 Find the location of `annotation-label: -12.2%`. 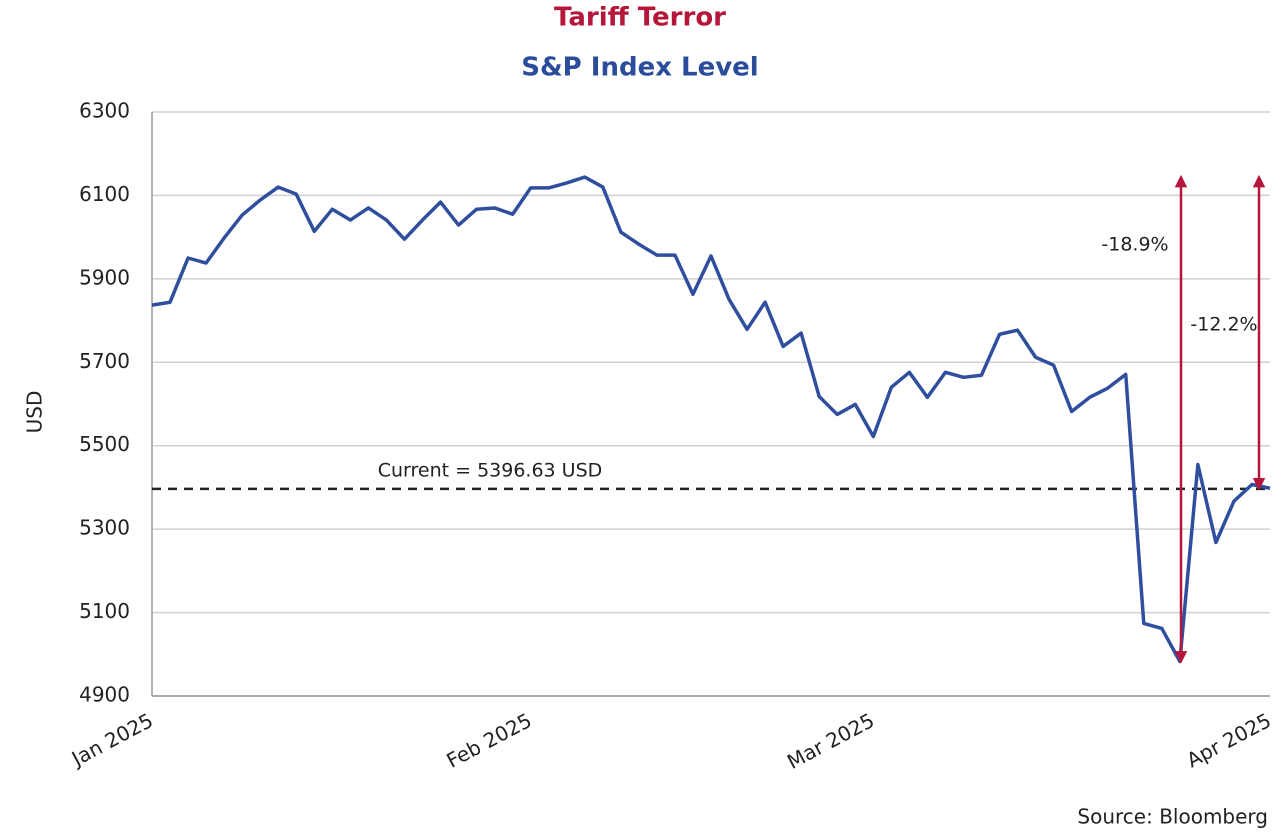

annotation-label: -12.2% is located at coordinates (1223, 325).